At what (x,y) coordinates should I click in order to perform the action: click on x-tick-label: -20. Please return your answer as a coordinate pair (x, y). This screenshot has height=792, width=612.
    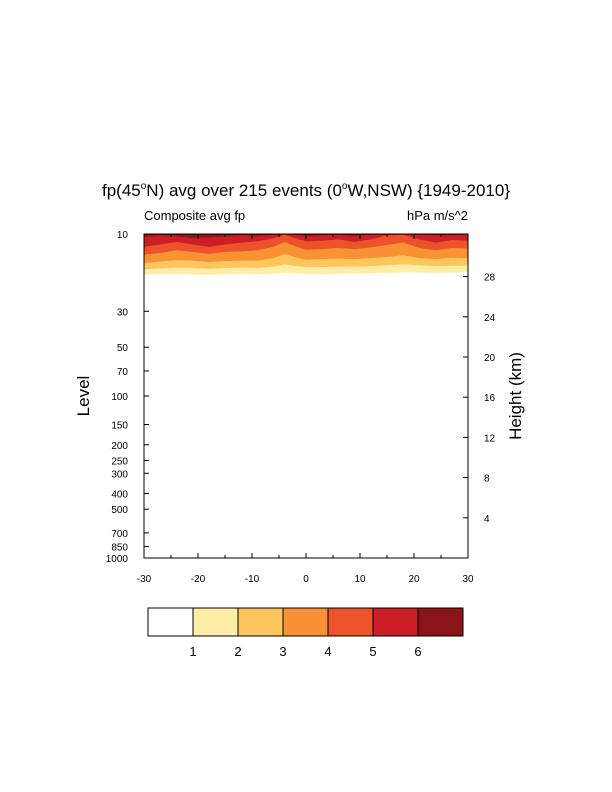
    Looking at the image, I should click on (198, 579).